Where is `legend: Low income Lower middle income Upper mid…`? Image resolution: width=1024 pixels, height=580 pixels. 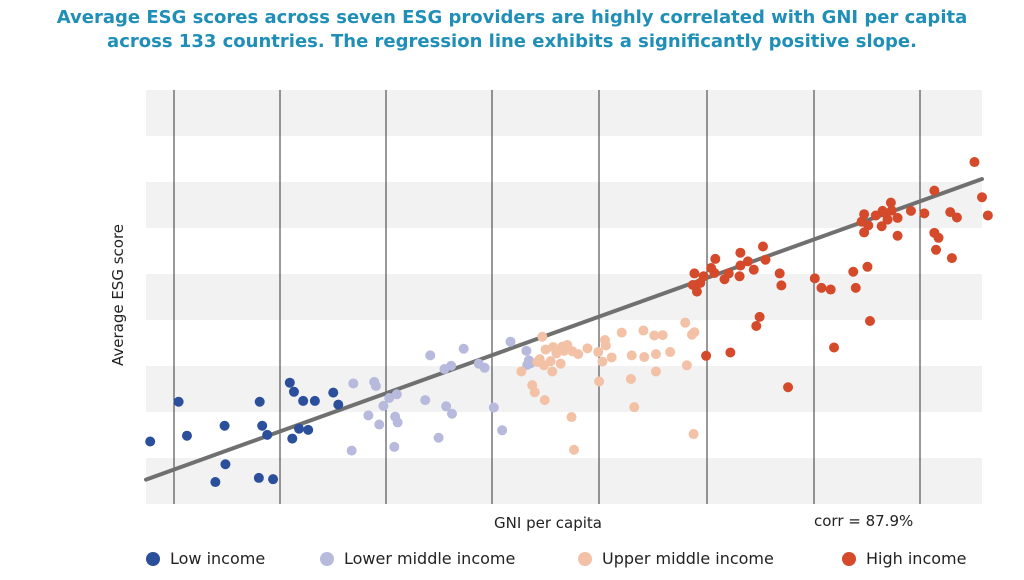
legend: Low income Lower middle income Upper mid… is located at coordinates (512, 562).